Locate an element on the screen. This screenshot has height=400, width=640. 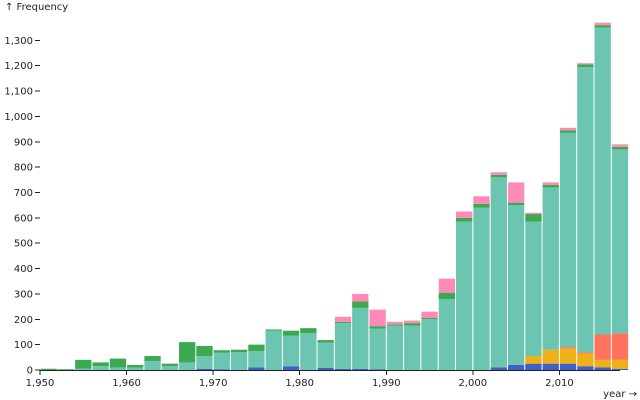
bar-segment-2012-s3 is located at coordinates (585, 209).